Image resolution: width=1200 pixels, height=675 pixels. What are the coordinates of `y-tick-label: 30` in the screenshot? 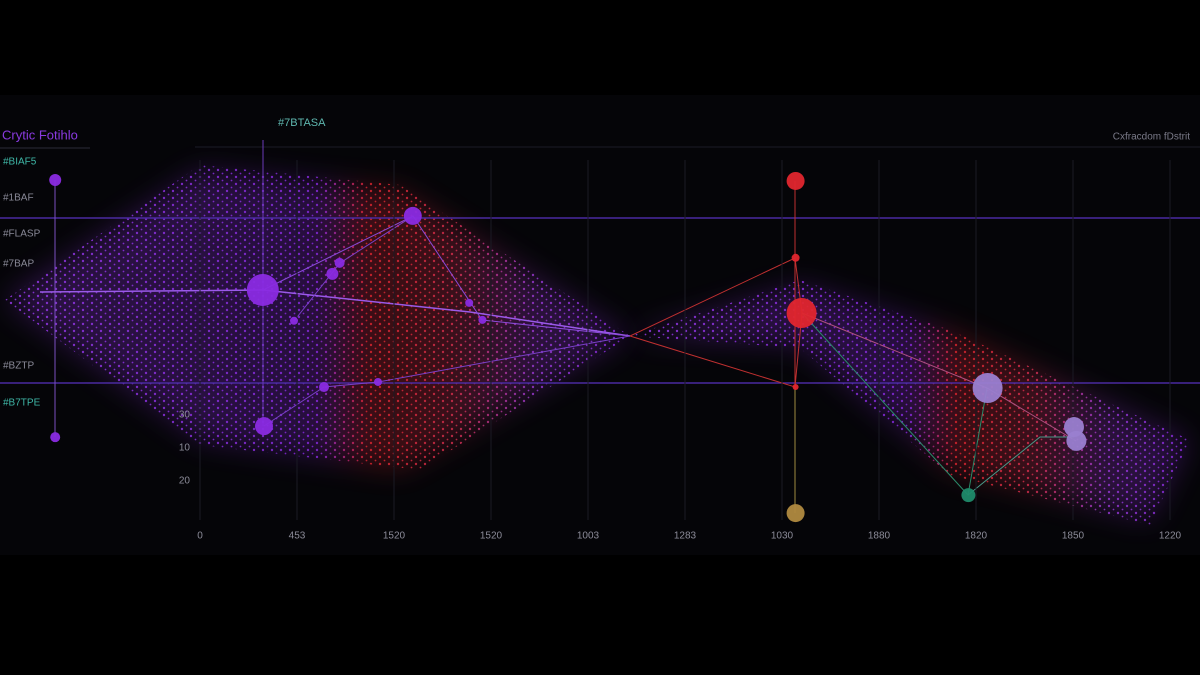 It's located at (185, 415).